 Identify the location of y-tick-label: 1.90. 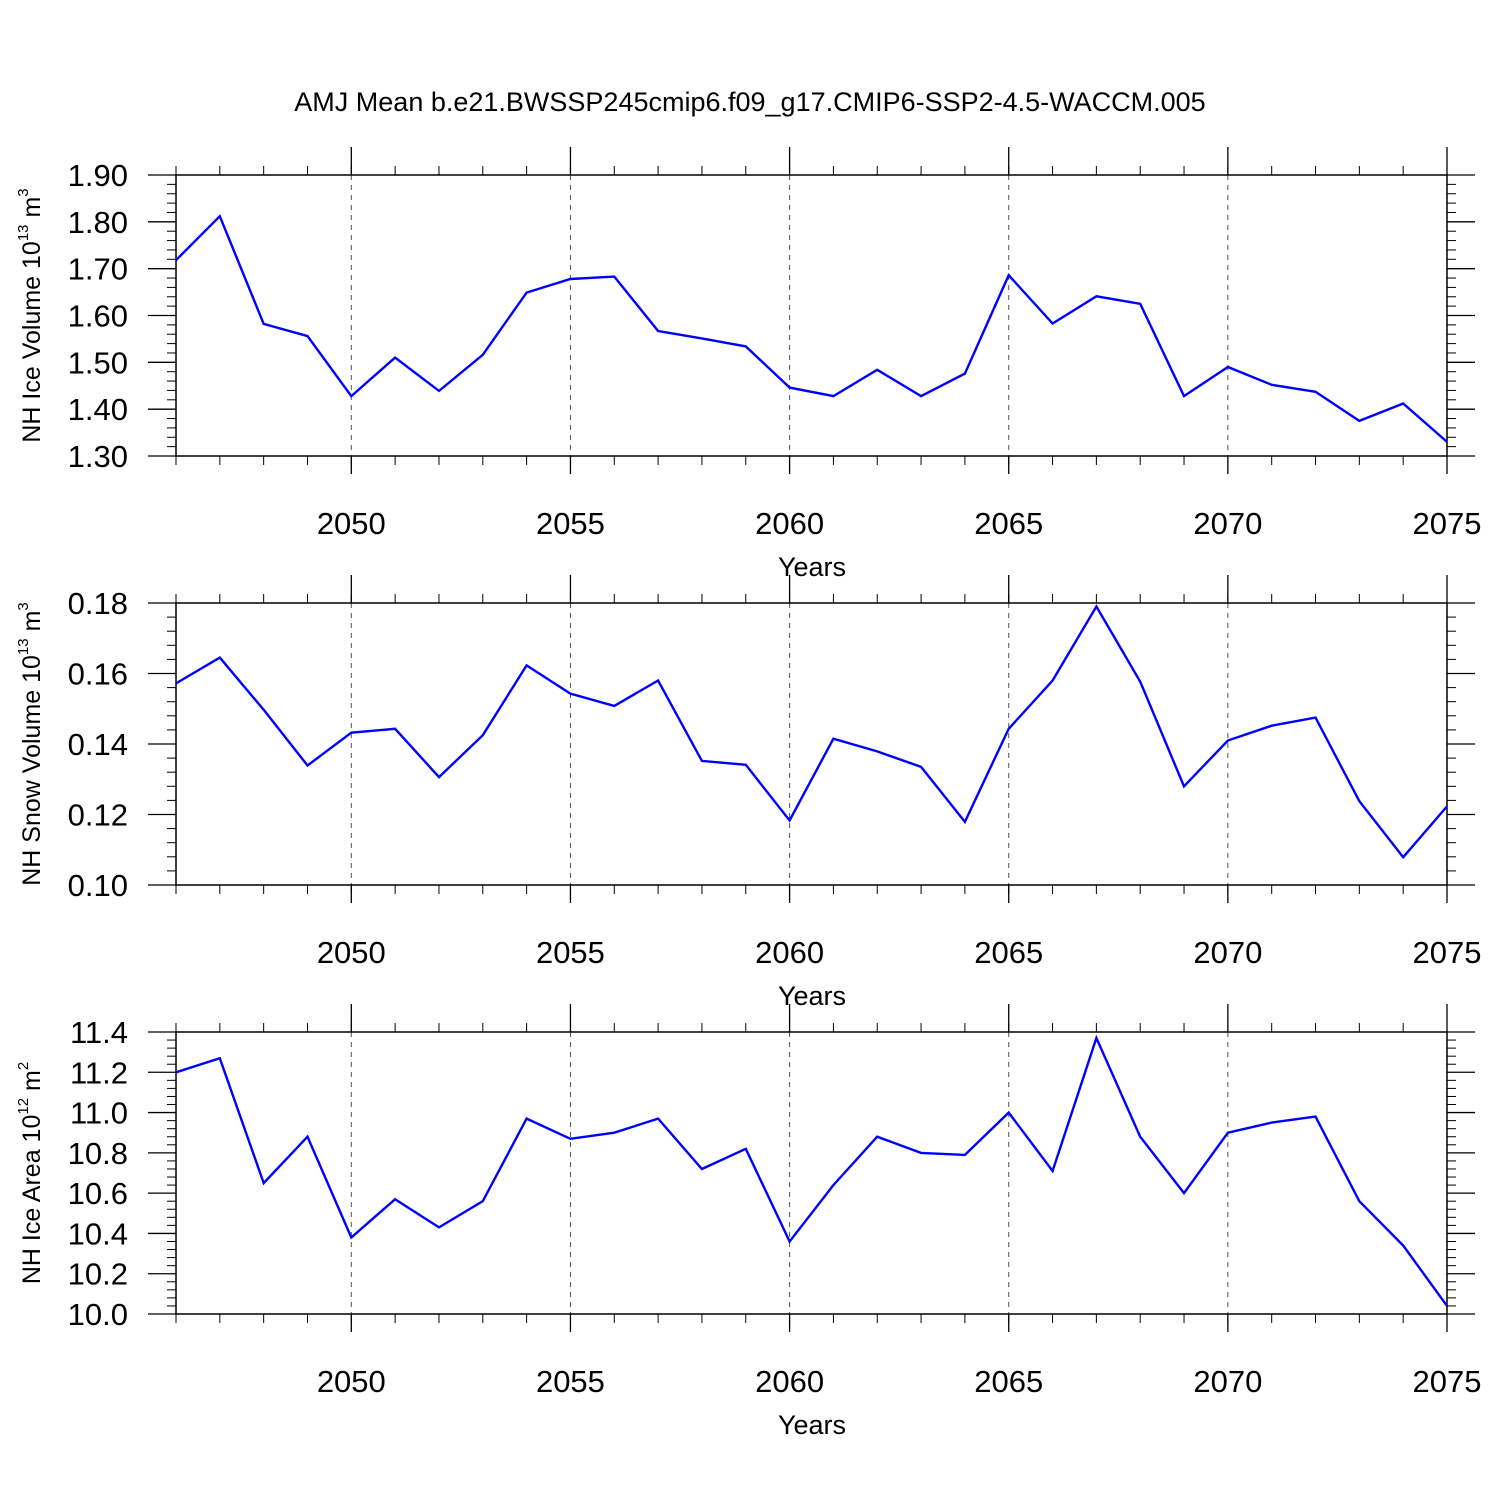
(98, 175).